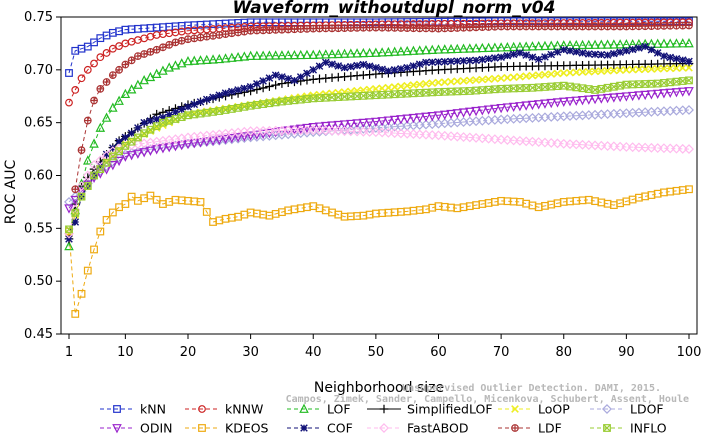 The height and width of the screenshot is (434, 702). I want to click on x-tick-label: 70, so click(501, 352).